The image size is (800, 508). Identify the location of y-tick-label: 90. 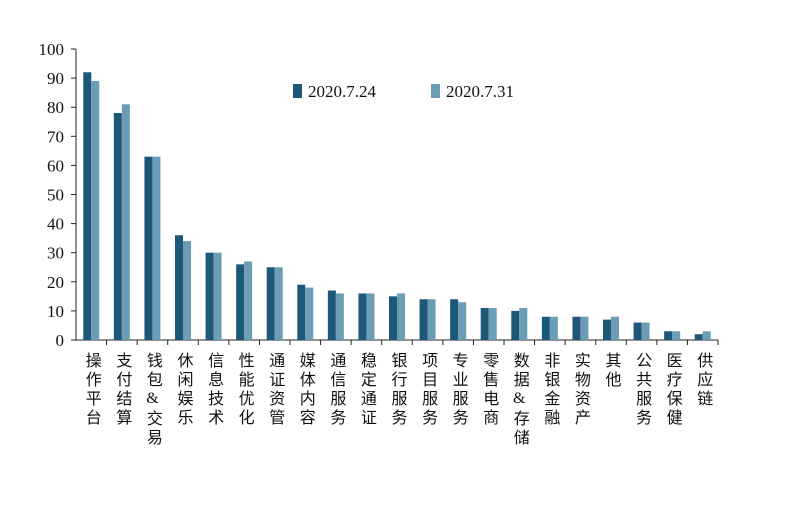
(55, 78).